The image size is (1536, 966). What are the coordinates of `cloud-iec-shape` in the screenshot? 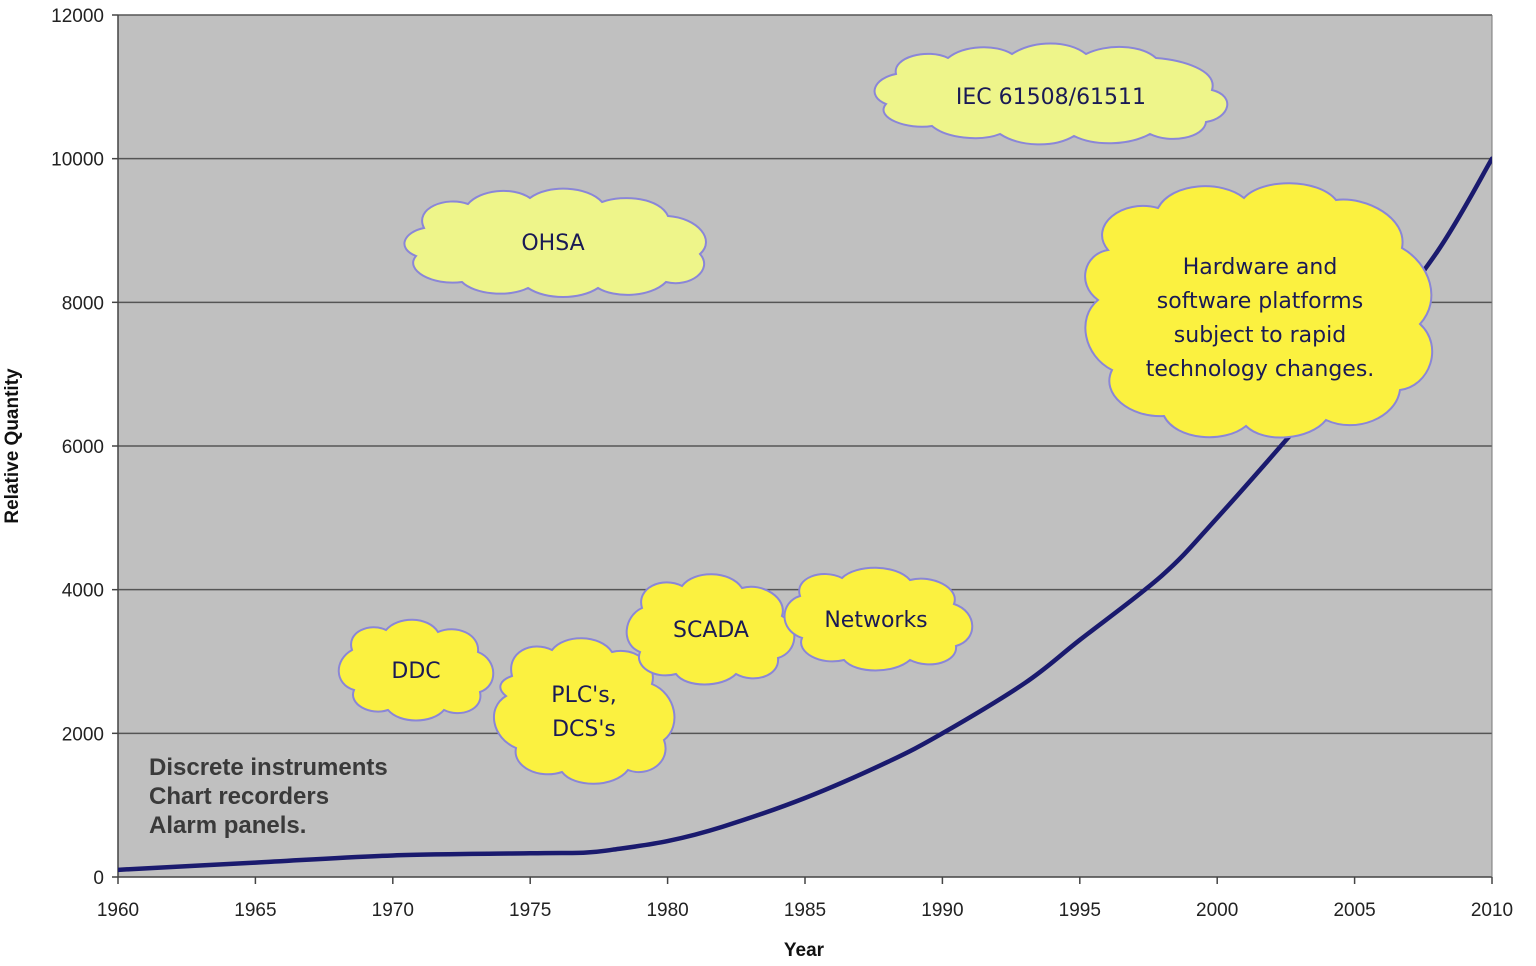 It's located at (1051, 94).